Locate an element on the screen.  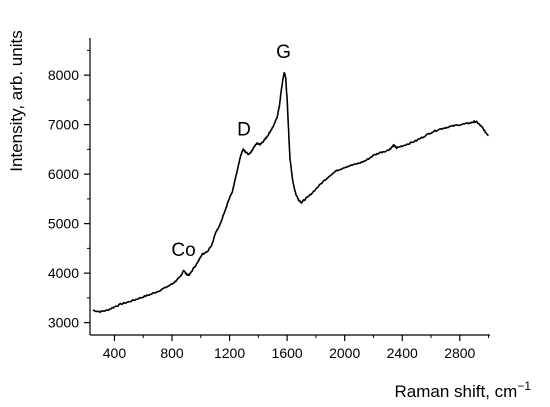
y-tick-label: 6000 is located at coordinates (63, 174).